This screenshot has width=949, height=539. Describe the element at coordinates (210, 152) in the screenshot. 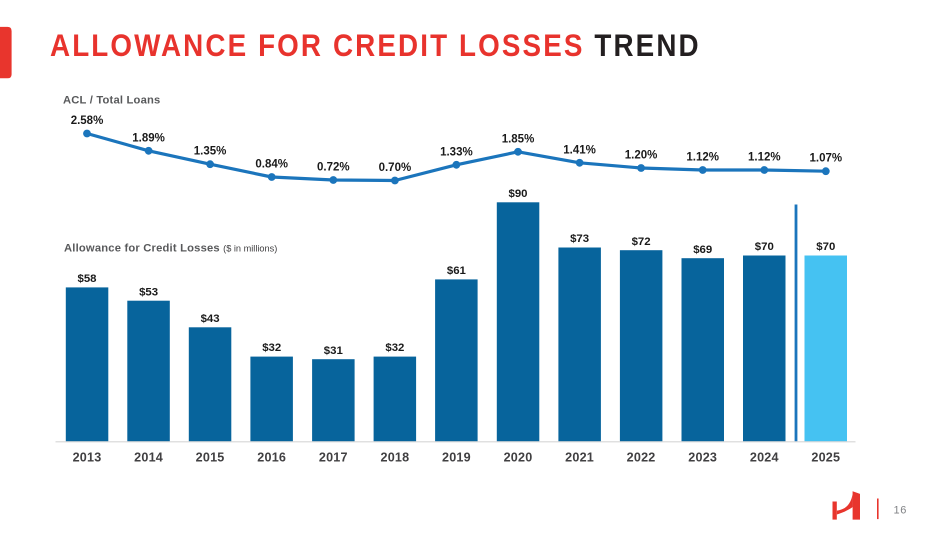

I see `svg-text: 1.35%` at that location.